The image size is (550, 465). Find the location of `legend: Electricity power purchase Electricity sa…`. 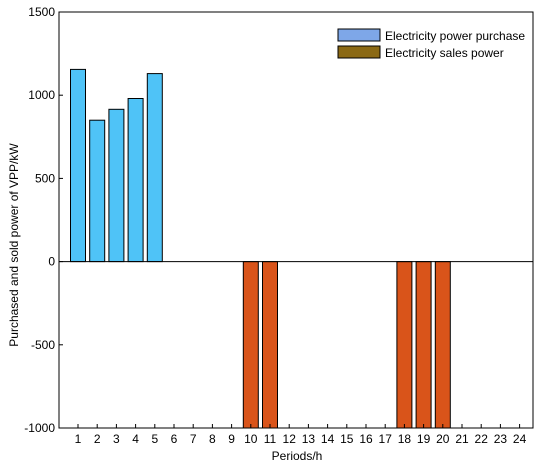

legend: Electricity power purchase Electricity sa… is located at coordinates (431, 44).